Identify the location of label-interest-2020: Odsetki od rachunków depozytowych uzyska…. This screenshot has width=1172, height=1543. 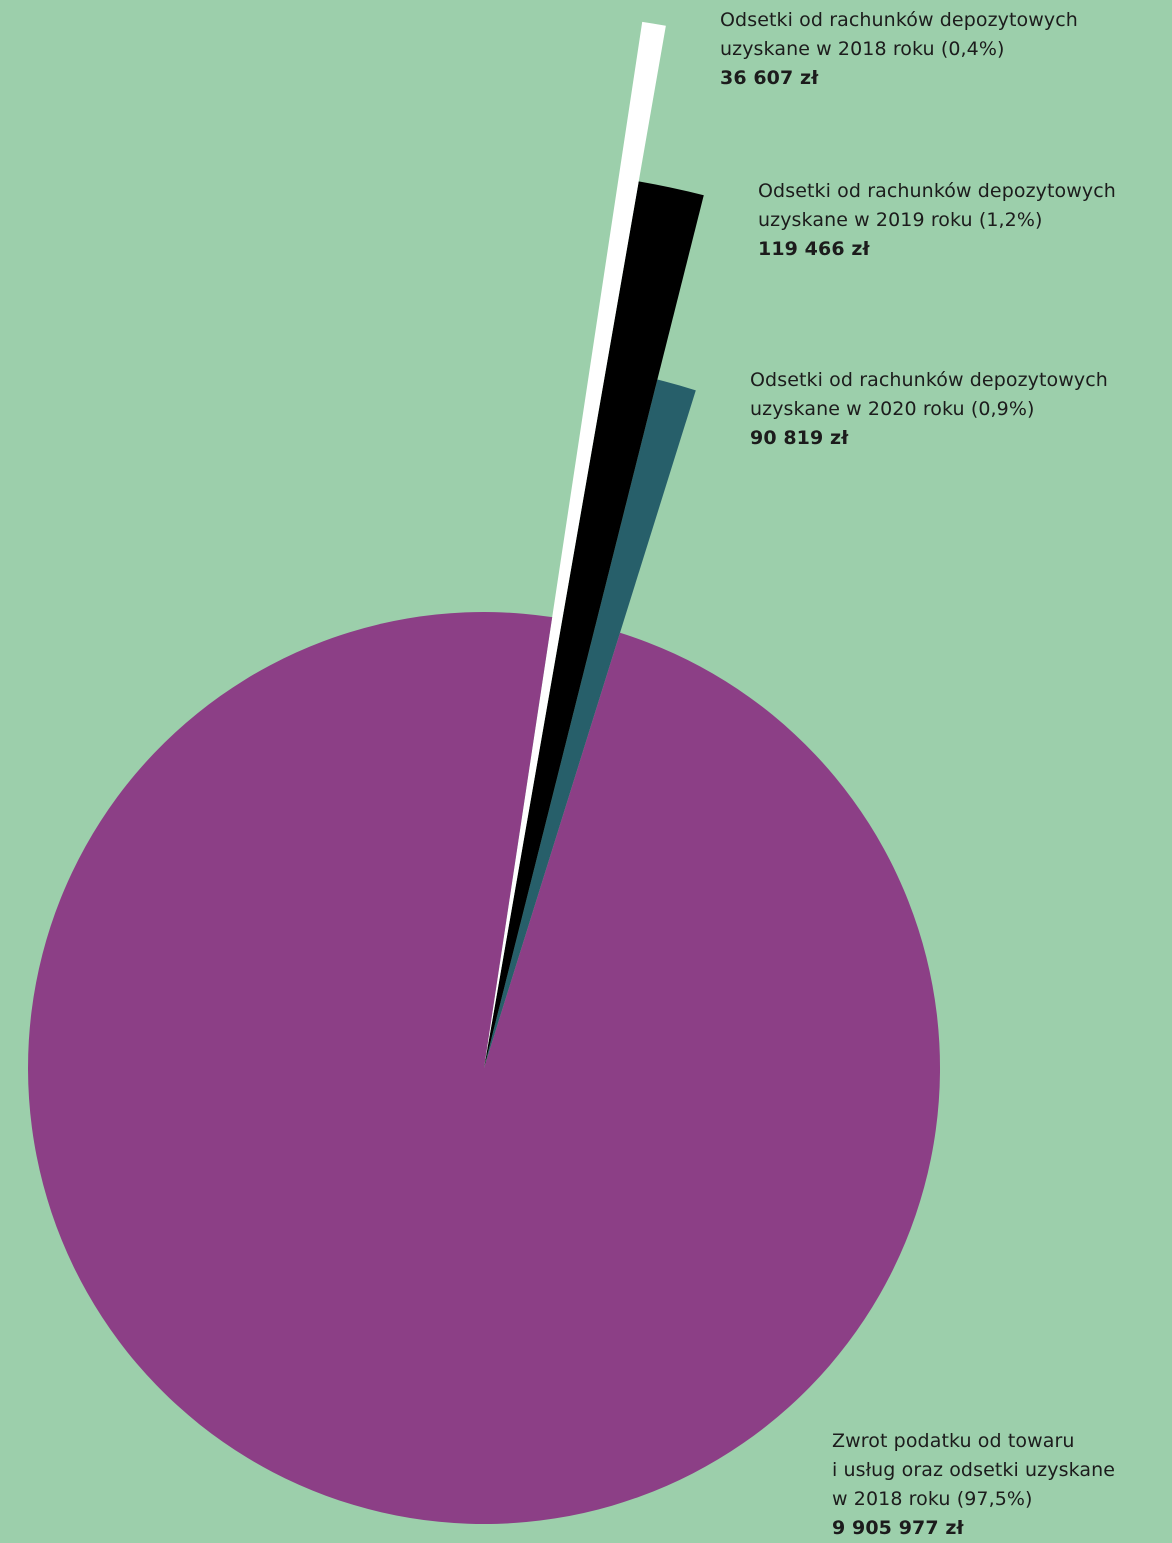
(929, 409).